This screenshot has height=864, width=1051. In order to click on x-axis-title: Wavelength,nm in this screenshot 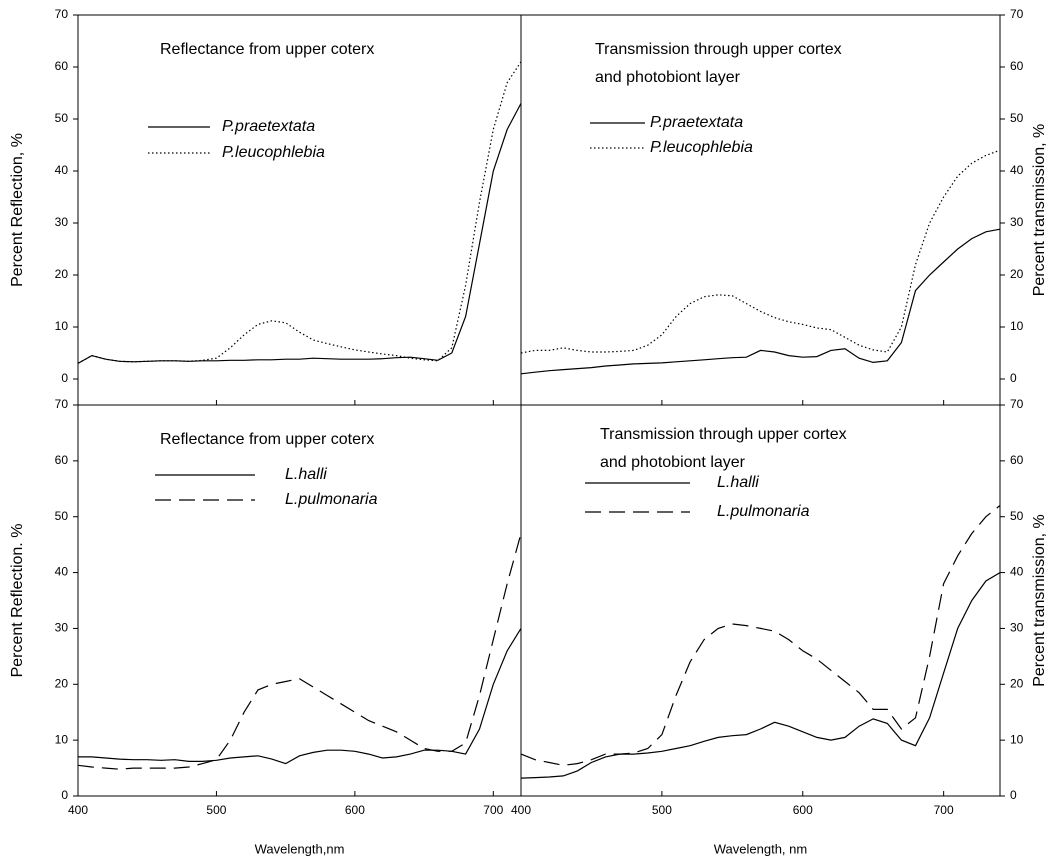, I will do `click(300, 848)`.